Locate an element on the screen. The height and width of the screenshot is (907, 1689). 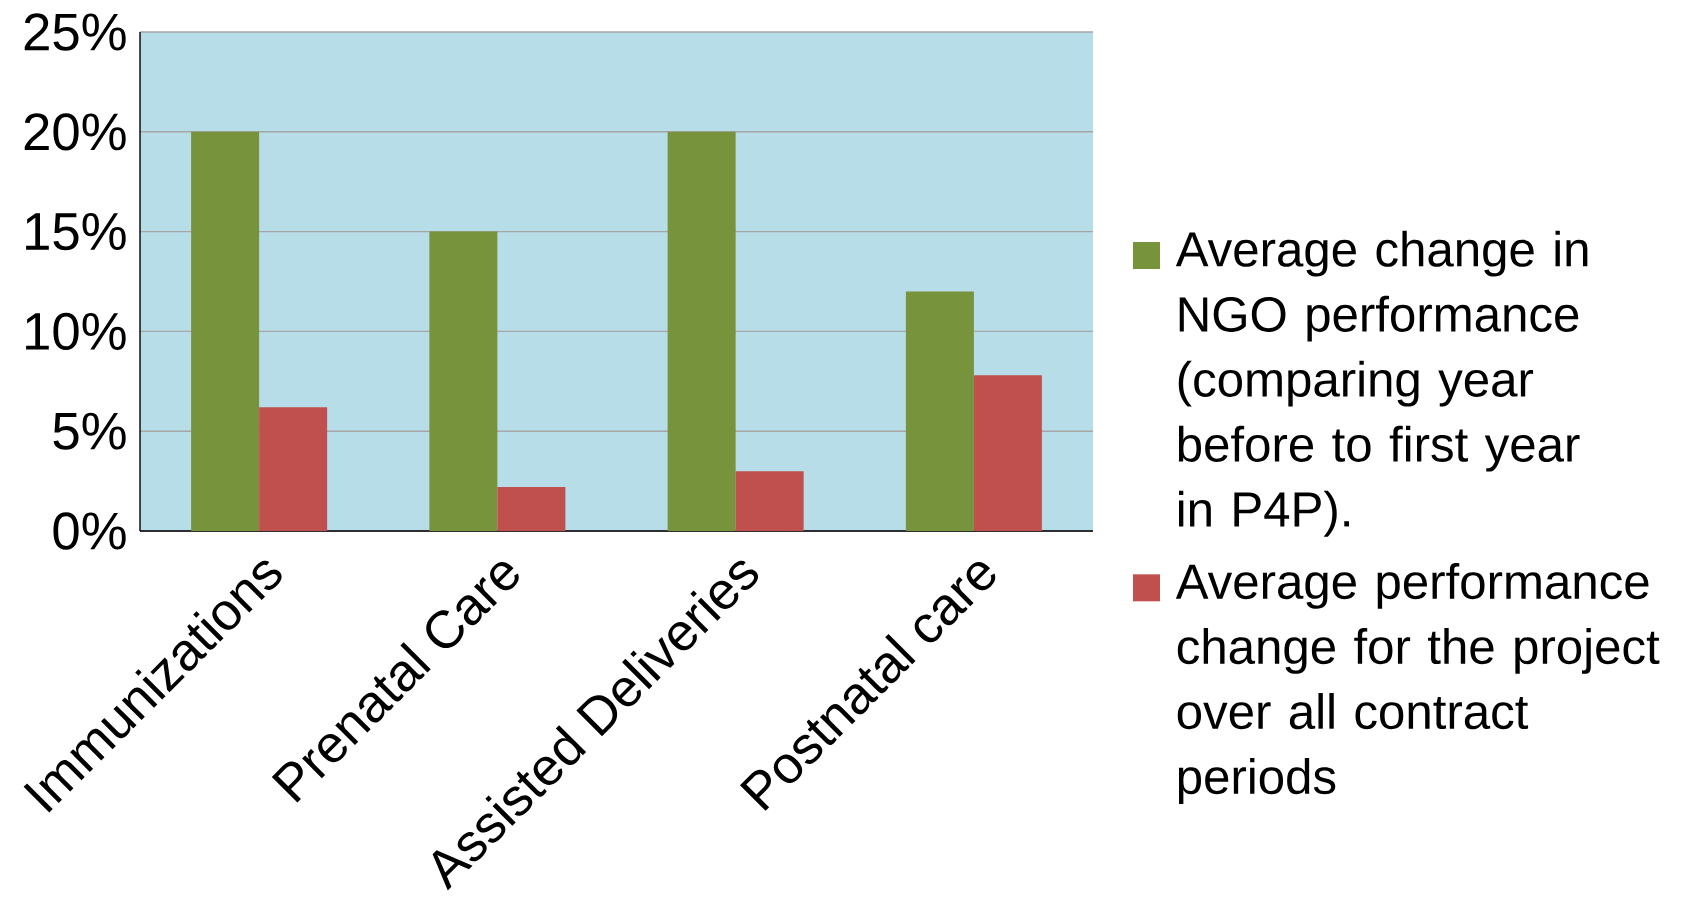
y-tick-label: 10% is located at coordinates (76, 331).